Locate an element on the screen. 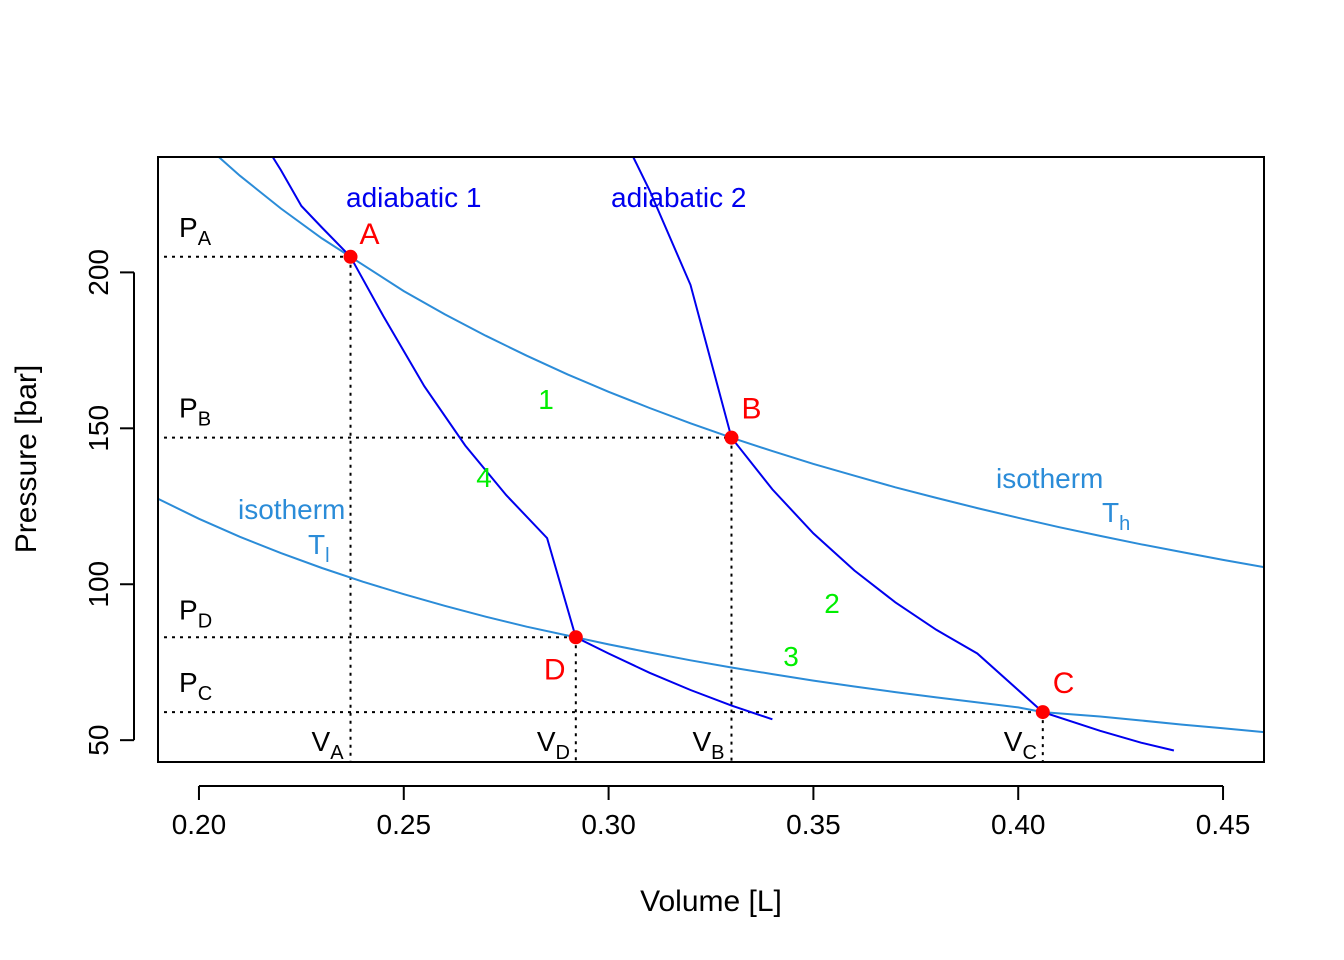  y-tick-label: 200 is located at coordinates (98, 272).